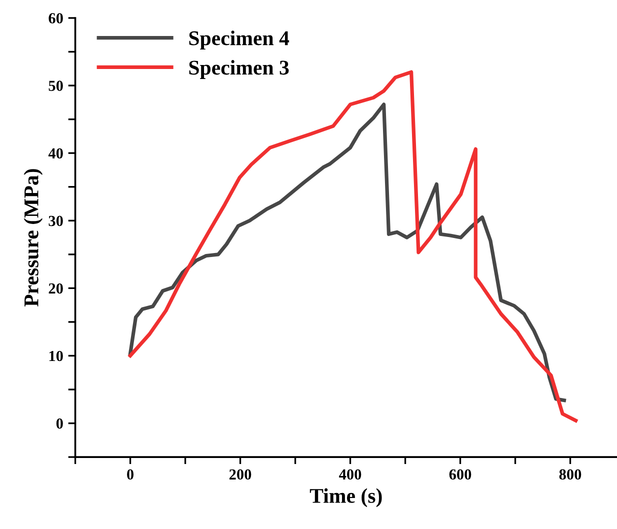 Image resolution: width=617 pixels, height=529 pixels. I want to click on y-tick-label: 30, so click(55, 221).